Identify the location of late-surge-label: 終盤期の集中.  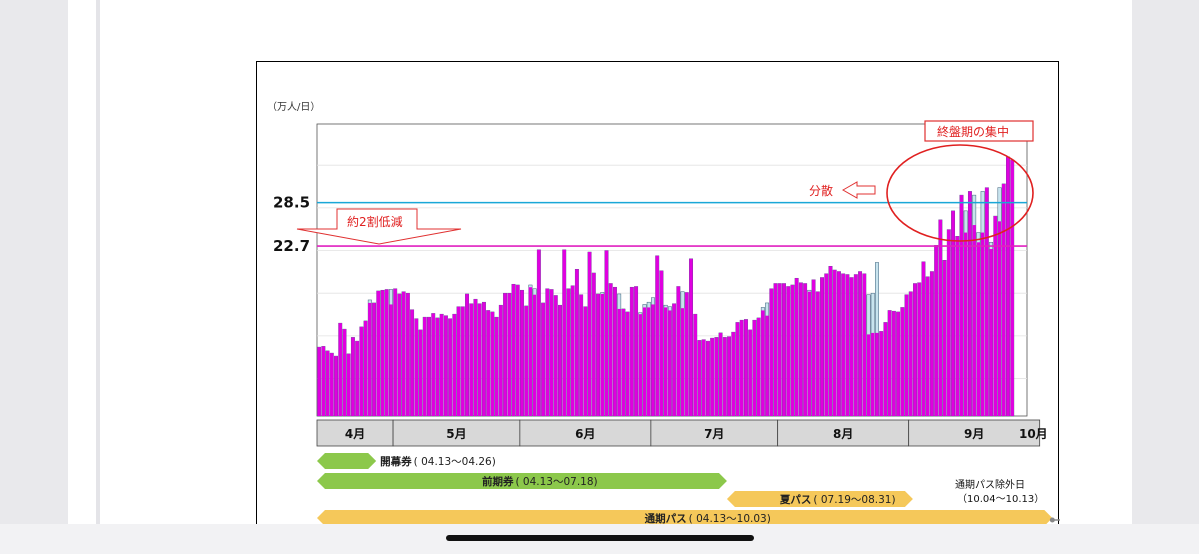
(973, 131).